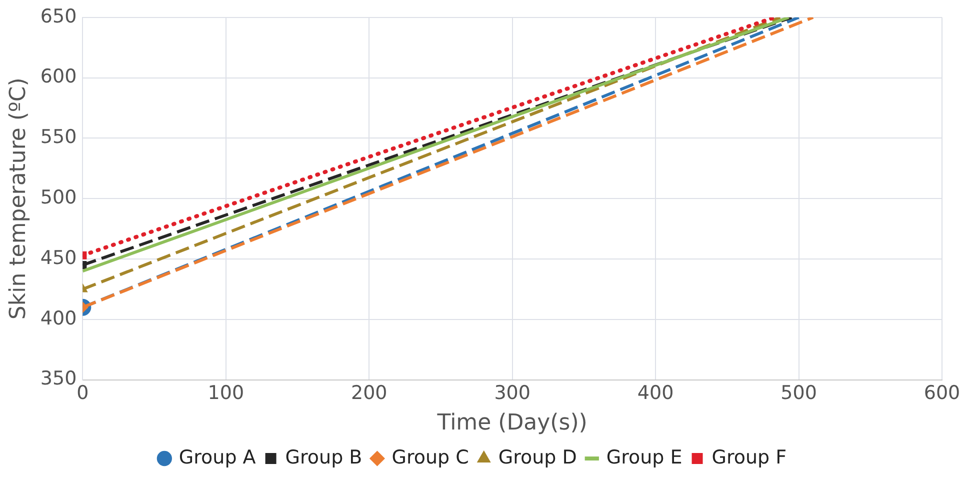 This screenshot has height=482, width=970. I want to click on x-tick-label: 300, so click(512, 393).